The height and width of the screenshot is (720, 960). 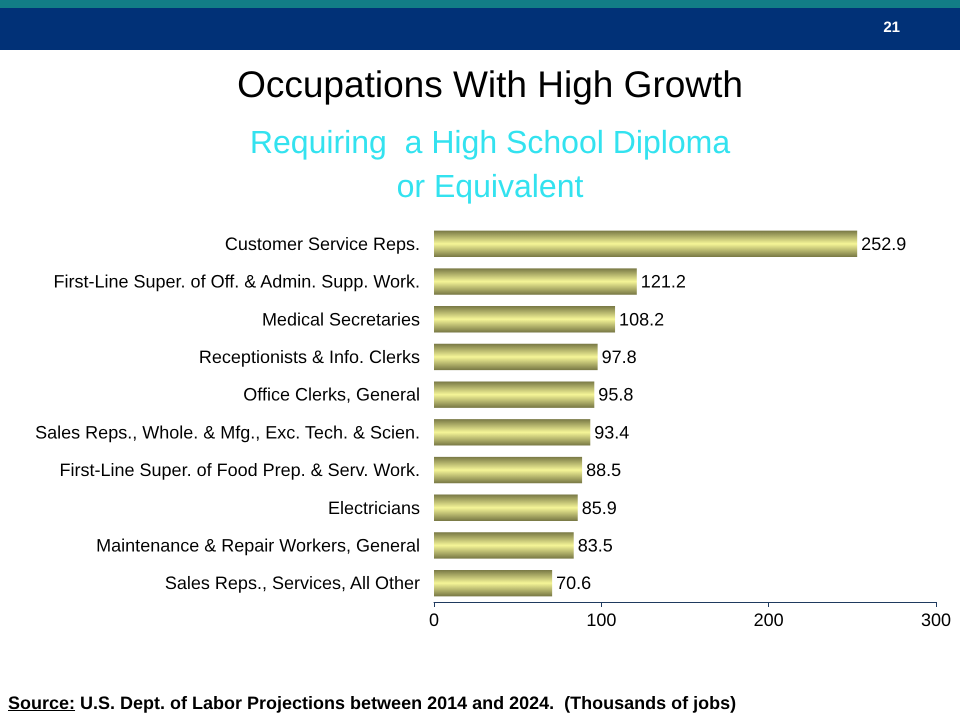 I want to click on data-label: 108.2, so click(x=641, y=319).